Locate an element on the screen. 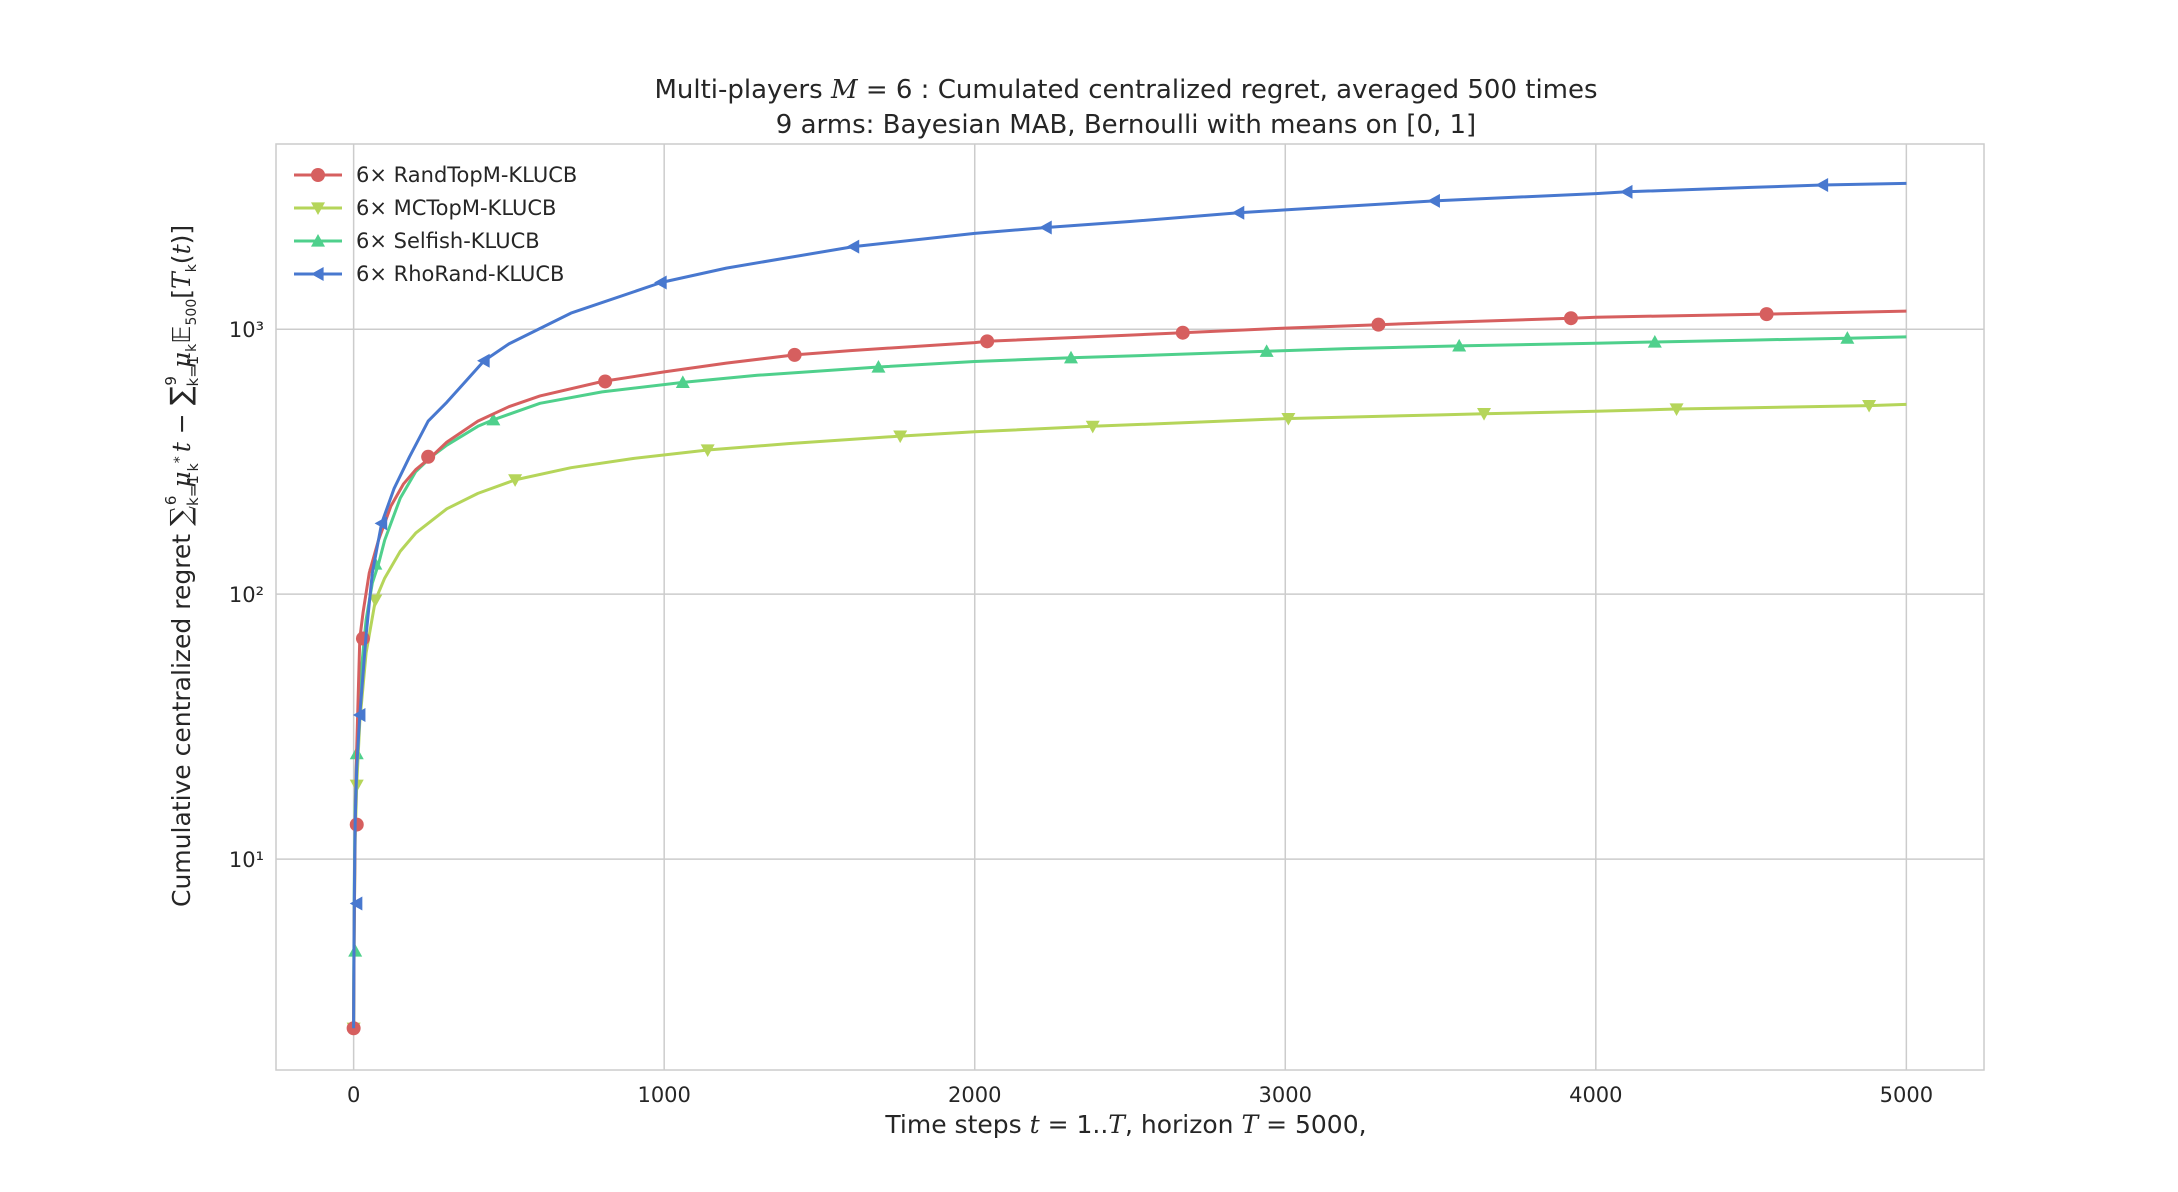  x-tick-label: 4000 is located at coordinates (1595, 1095).